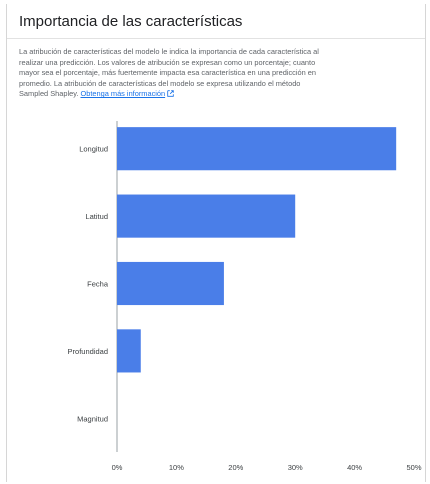 The height and width of the screenshot is (484, 430). Describe the element at coordinates (131, 21) in the screenshot. I see `panel-title: Importancia de las características` at that location.